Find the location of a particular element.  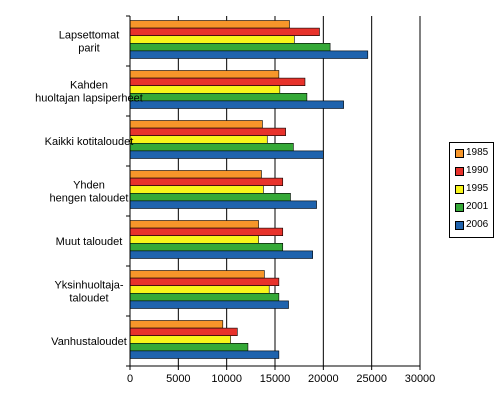

category-label: Yksinhuoltaja- is located at coordinates (88, 286).